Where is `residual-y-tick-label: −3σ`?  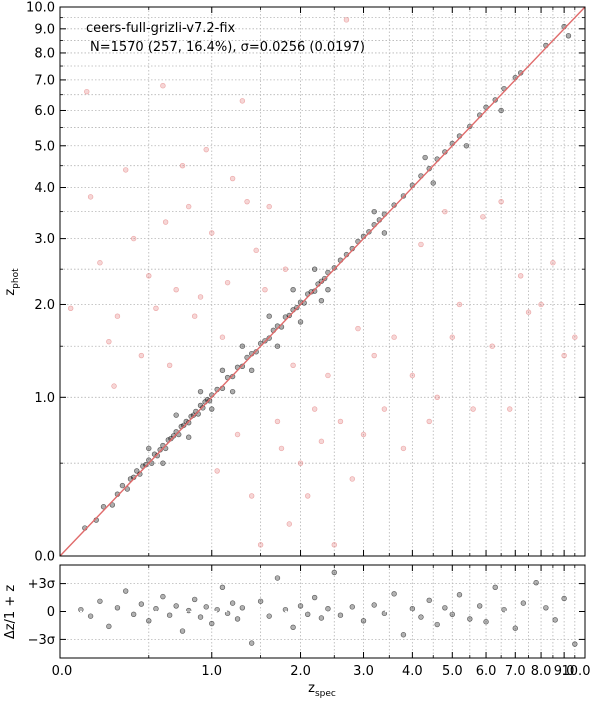 residual-y-tick-label: −3σ is located at coordinates (41, 640).